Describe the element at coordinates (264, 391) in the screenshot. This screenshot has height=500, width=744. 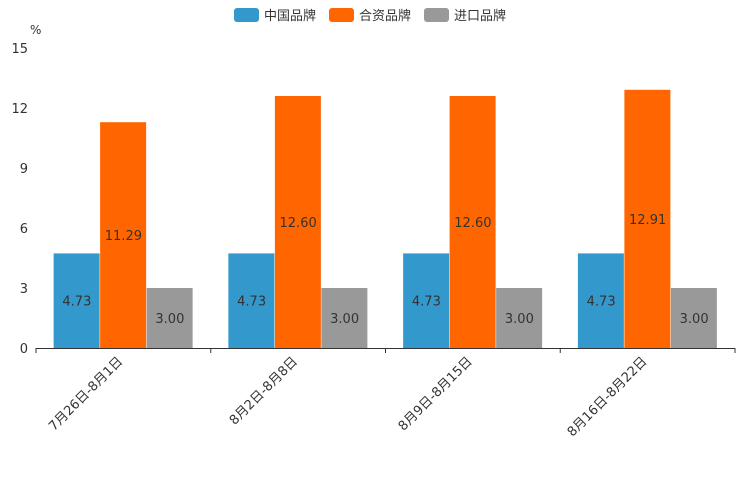
I see `x-tick-label: 8月2日-8月8日` at that location.